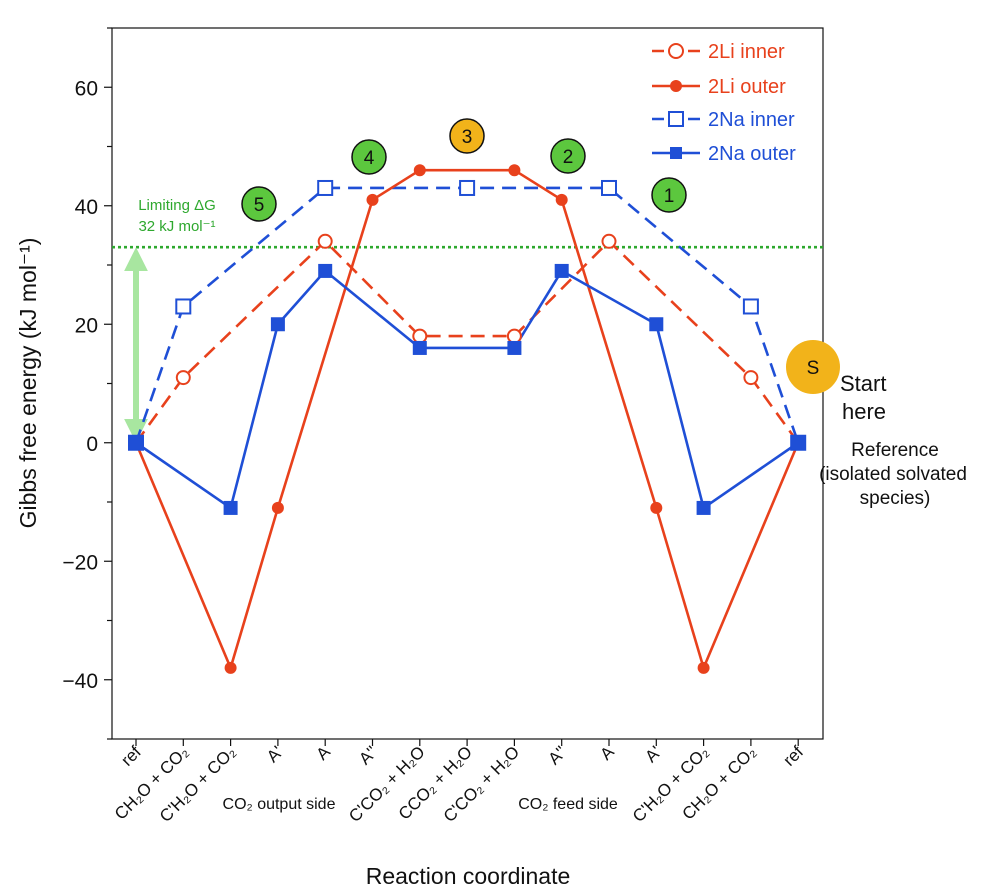 This screenshot has height=893, width=991. Describe the element at coordinates (747, 87) in the screenshot. I see `legend-label: 2Li outer` at that location.